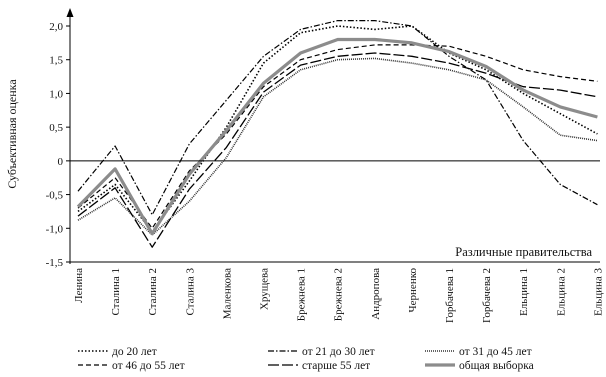 The width and height of the screenshot is (606, 377). Describe the element at coordinates (336, 366) in the screenshot. I see `legend-label: старше 55 лет` at that location.